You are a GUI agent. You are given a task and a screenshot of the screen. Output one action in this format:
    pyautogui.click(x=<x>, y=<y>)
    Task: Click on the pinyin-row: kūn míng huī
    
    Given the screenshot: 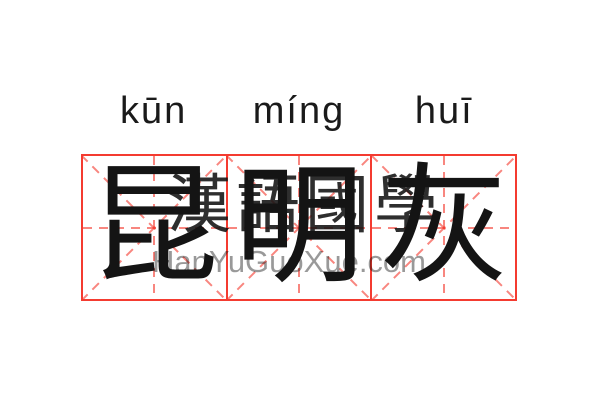 What is the action you would take?
    pyautogui.click(x=299, y=111)
    